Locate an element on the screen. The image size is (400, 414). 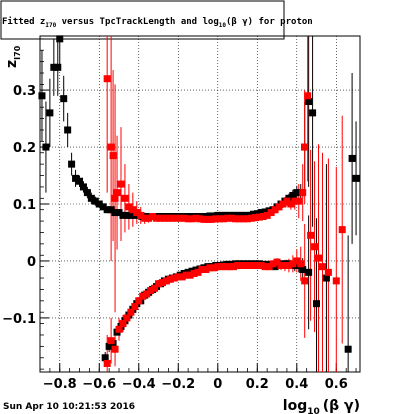
title-box is located at coordinates (142, 20).